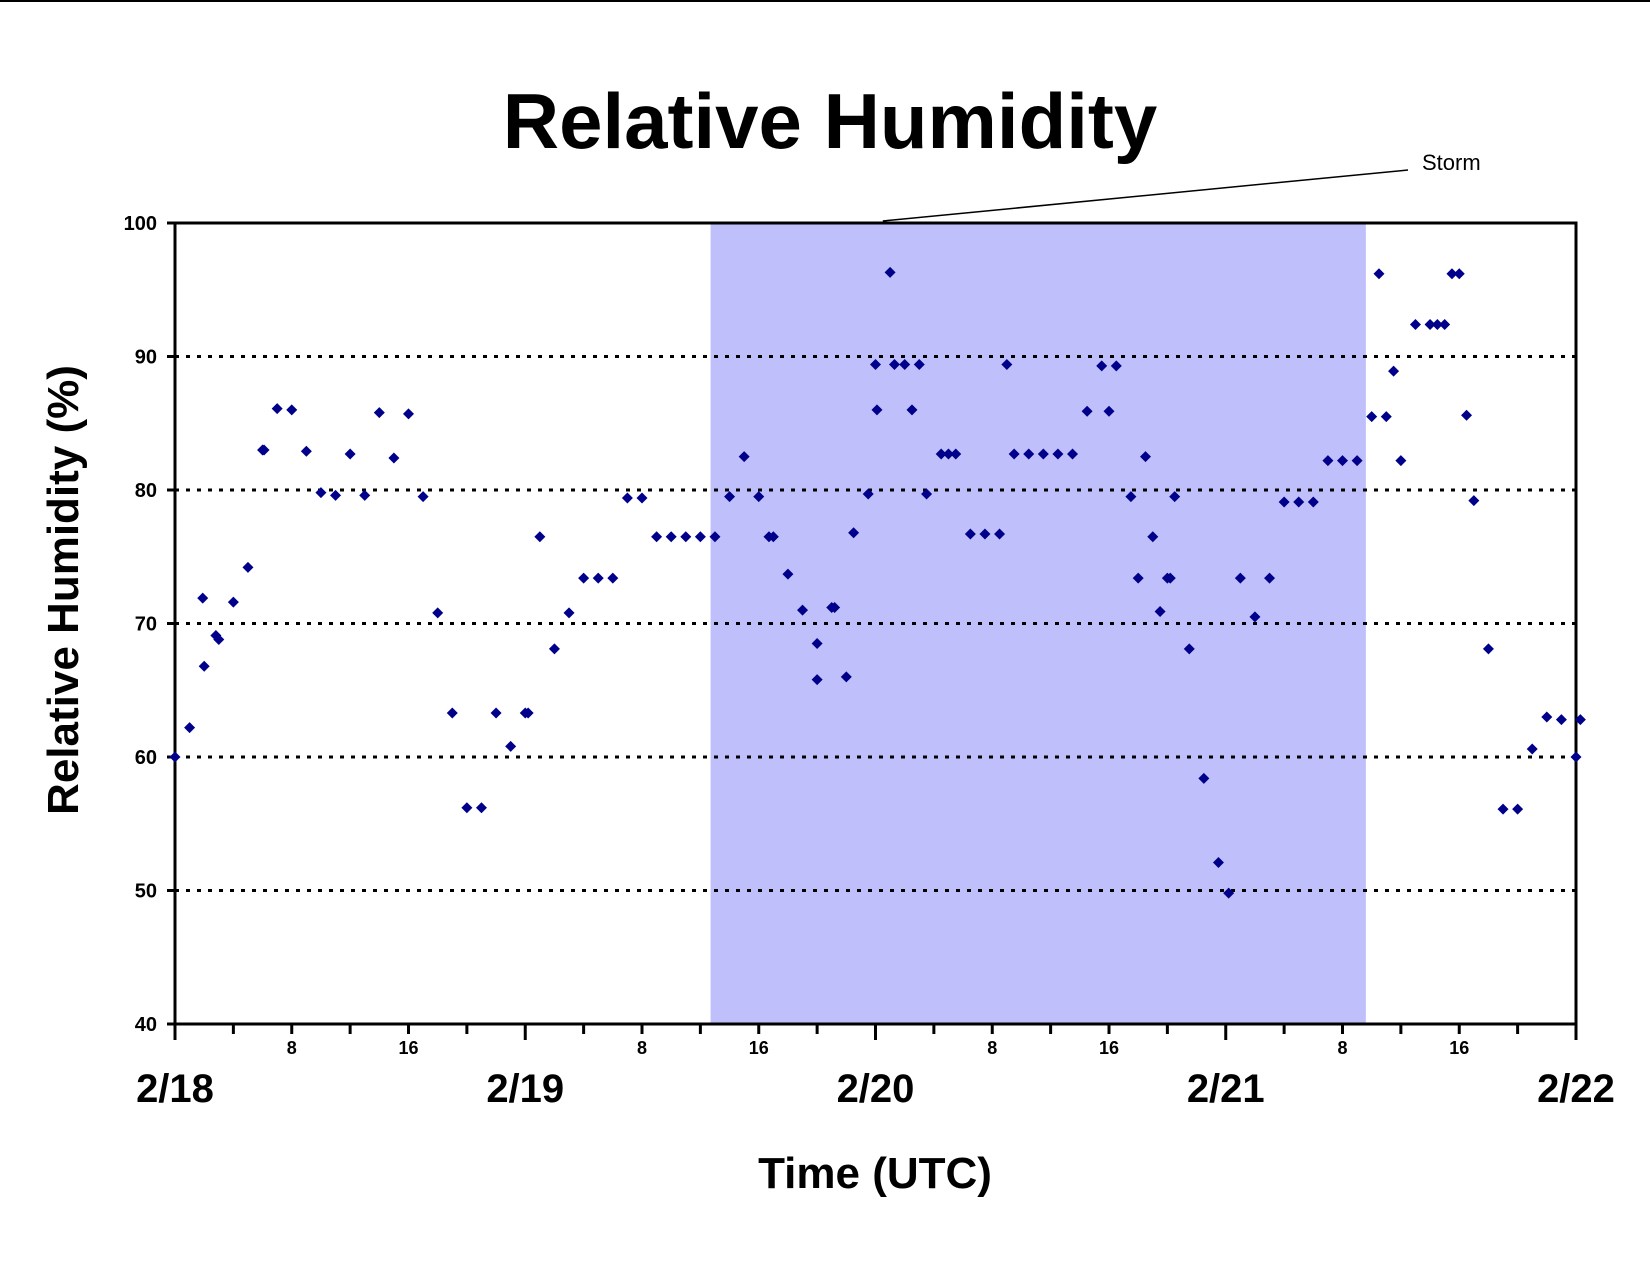 The width and height of the screenshot is (1650, 1275). I want to click on storm-annotation-line, so click(1145, 195).